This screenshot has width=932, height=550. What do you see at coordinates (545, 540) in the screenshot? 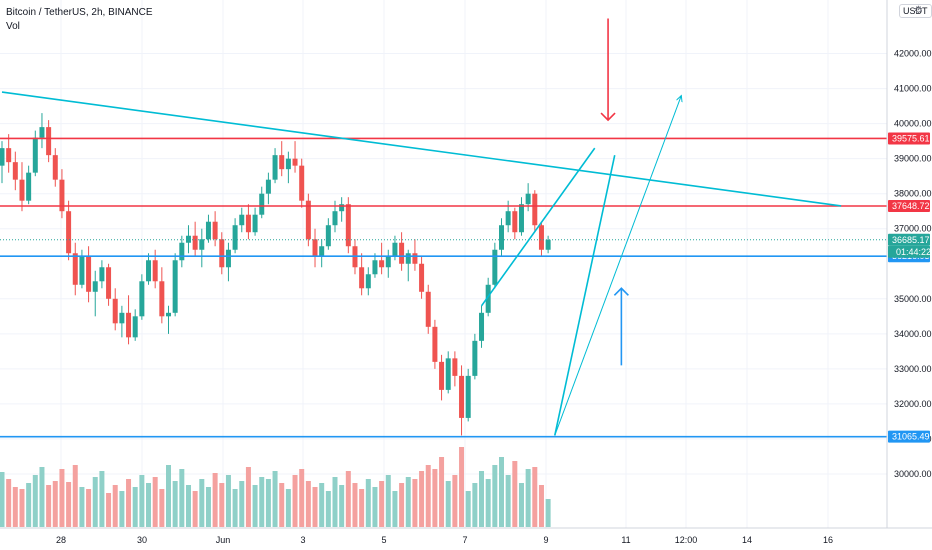
I see `x-tick-label: 9` at bounding box center [545, 540].